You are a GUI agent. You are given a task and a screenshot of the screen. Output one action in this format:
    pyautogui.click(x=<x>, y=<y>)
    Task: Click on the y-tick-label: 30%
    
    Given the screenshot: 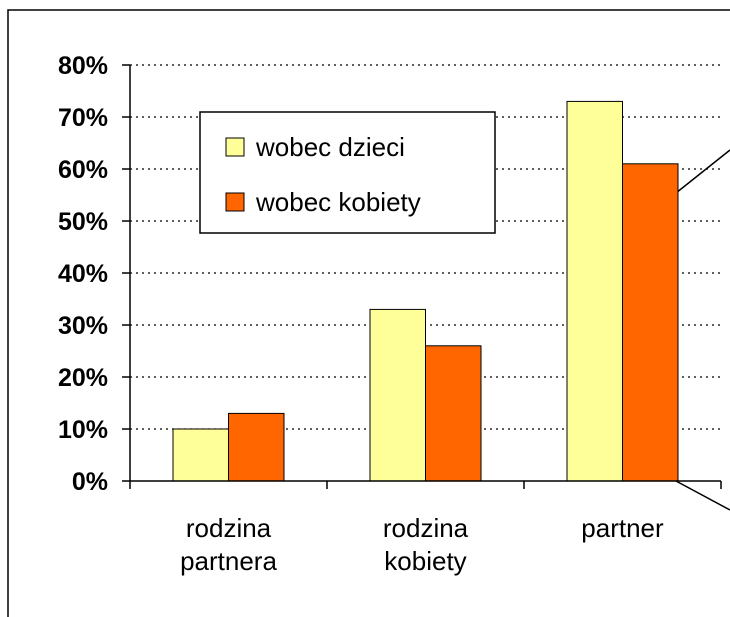 What is the action you would take?
    pyautogui.click(x=83, y=326)
    